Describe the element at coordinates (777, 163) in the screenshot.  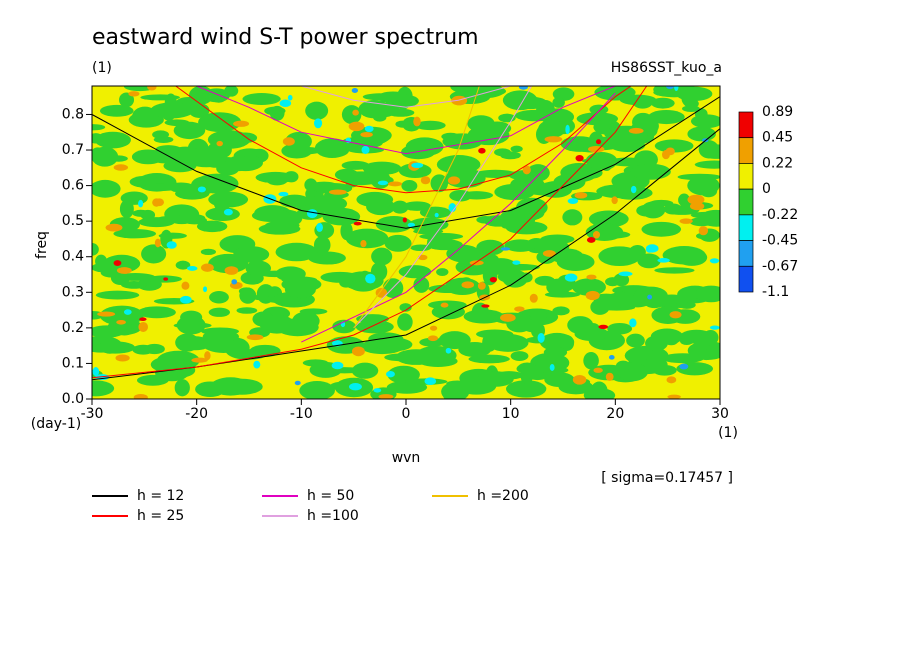
I see `colorbar-label: 0.22` at that location.